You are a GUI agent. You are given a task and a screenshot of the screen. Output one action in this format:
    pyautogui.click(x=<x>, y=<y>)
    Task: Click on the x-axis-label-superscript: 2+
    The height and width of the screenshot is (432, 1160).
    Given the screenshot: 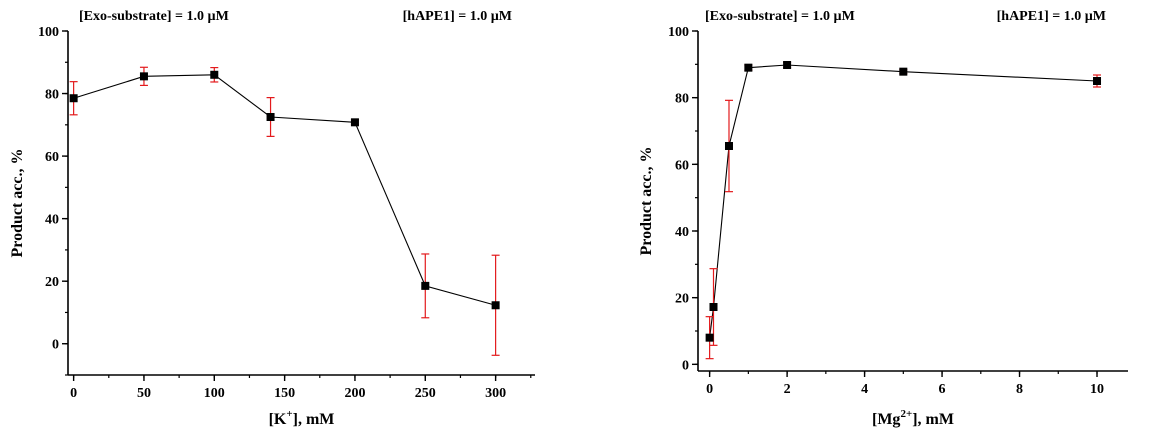 What is the action you would take?
    pyautogui.click(x=906, y=414)
    